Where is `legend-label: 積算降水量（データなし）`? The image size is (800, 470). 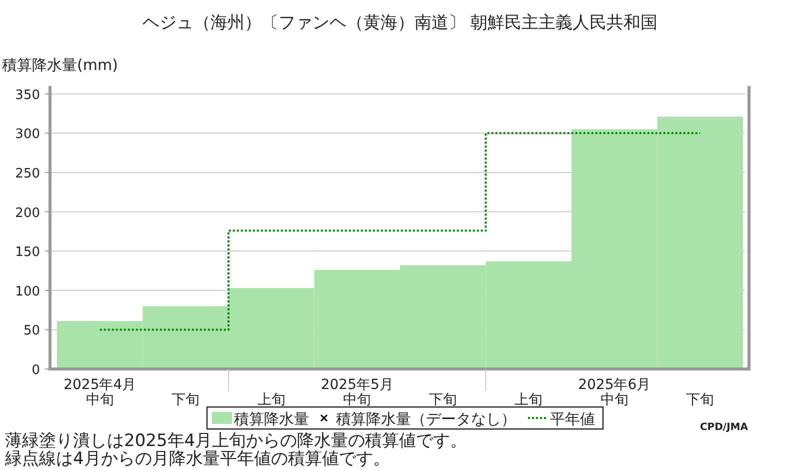
legend-label: 積算降水量（データなし） is located at coordinates (426, 419).